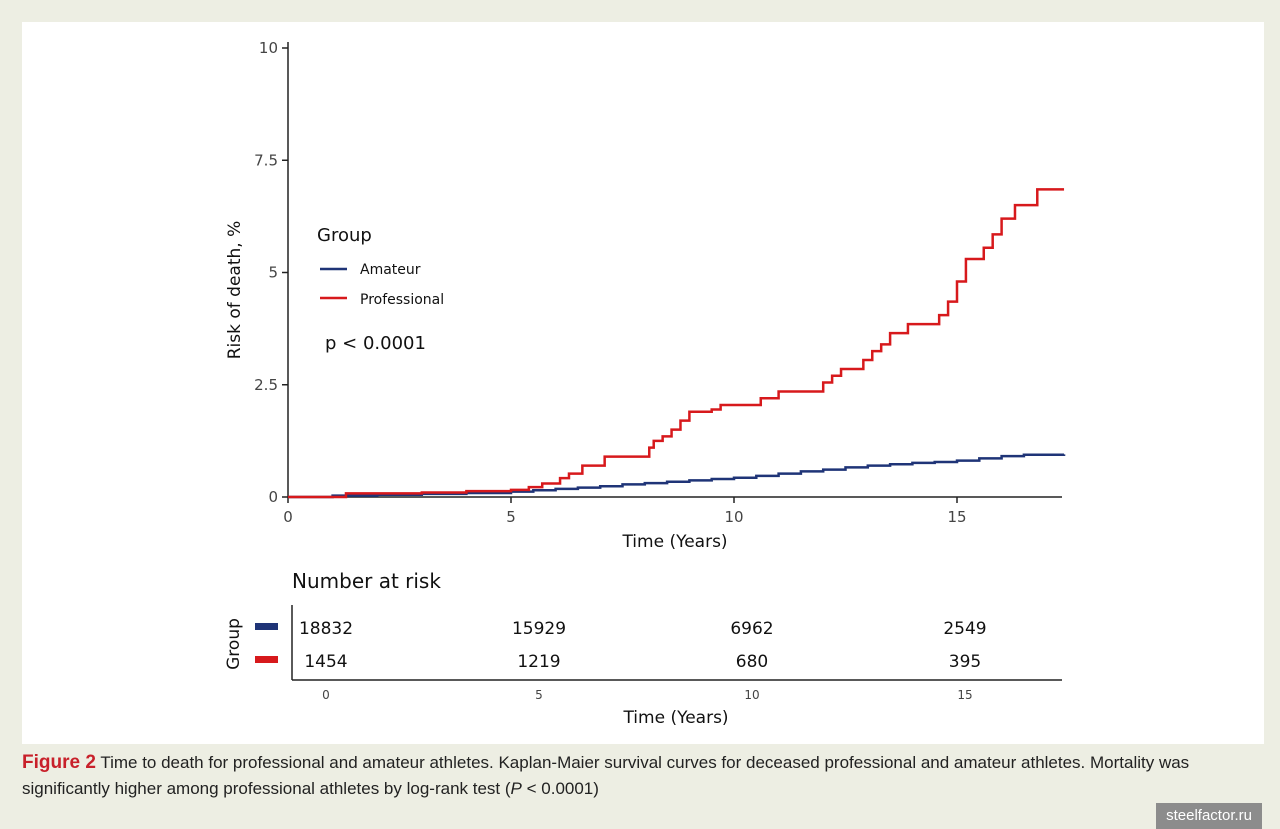 The width and height of the screenshot is (1280, 829). Describe the element at coordinates (752, 662) in the screenshot. I see `risk-cell-professional: 680` at that location.